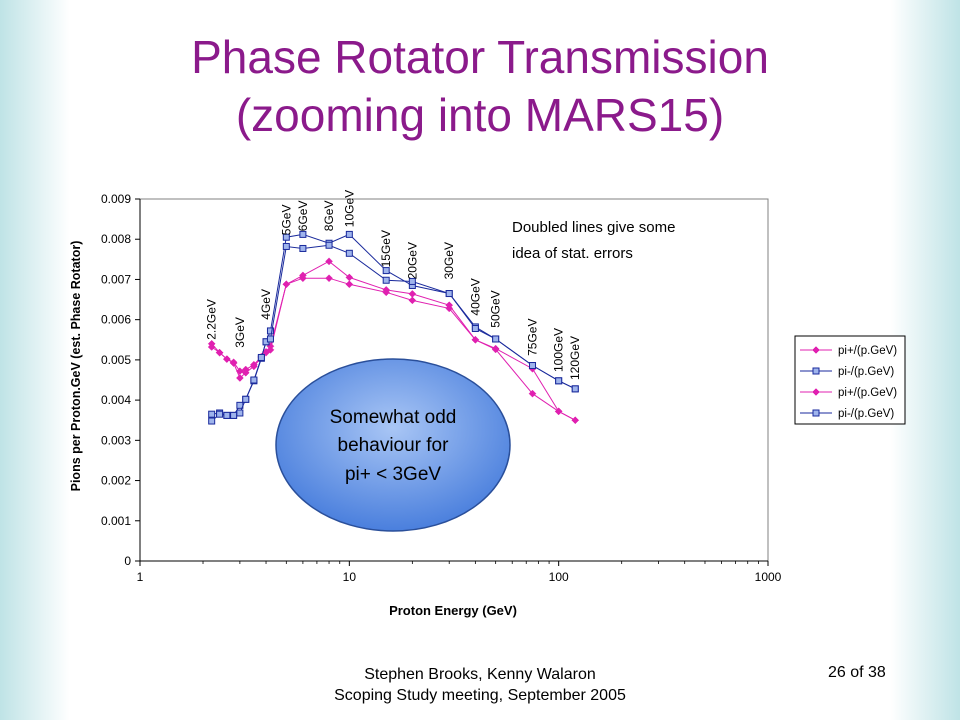 Image resolution: width=960 pixels, height=720 pixels. Describe the element at coordinates (140, 577) in the screenshot. I see `x-tick-label: 1` at that location.